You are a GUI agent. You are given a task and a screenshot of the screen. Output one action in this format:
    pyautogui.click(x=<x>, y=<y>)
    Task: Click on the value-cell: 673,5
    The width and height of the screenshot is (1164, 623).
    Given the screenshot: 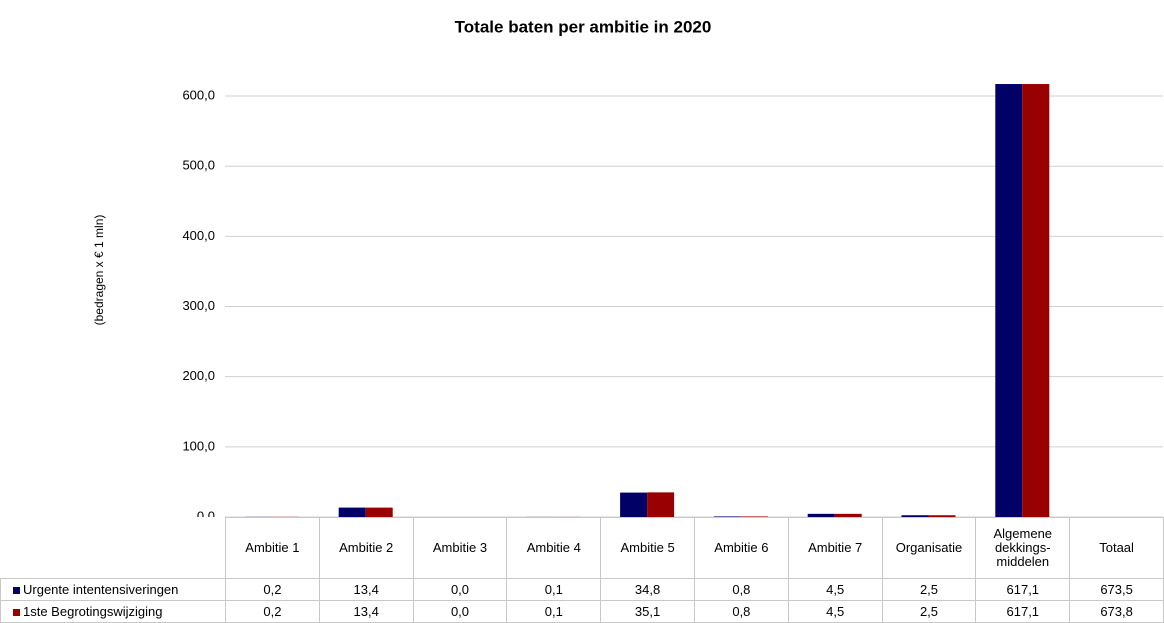 What is the action you would take?
    pyautogui.click(x=1116, y=589)
    